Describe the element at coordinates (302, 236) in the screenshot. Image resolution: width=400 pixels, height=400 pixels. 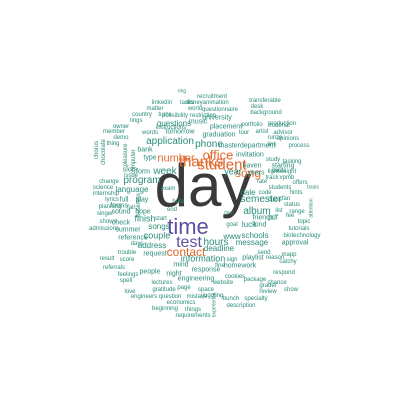
I see `word-biotechnology: biotechnology` at that location.